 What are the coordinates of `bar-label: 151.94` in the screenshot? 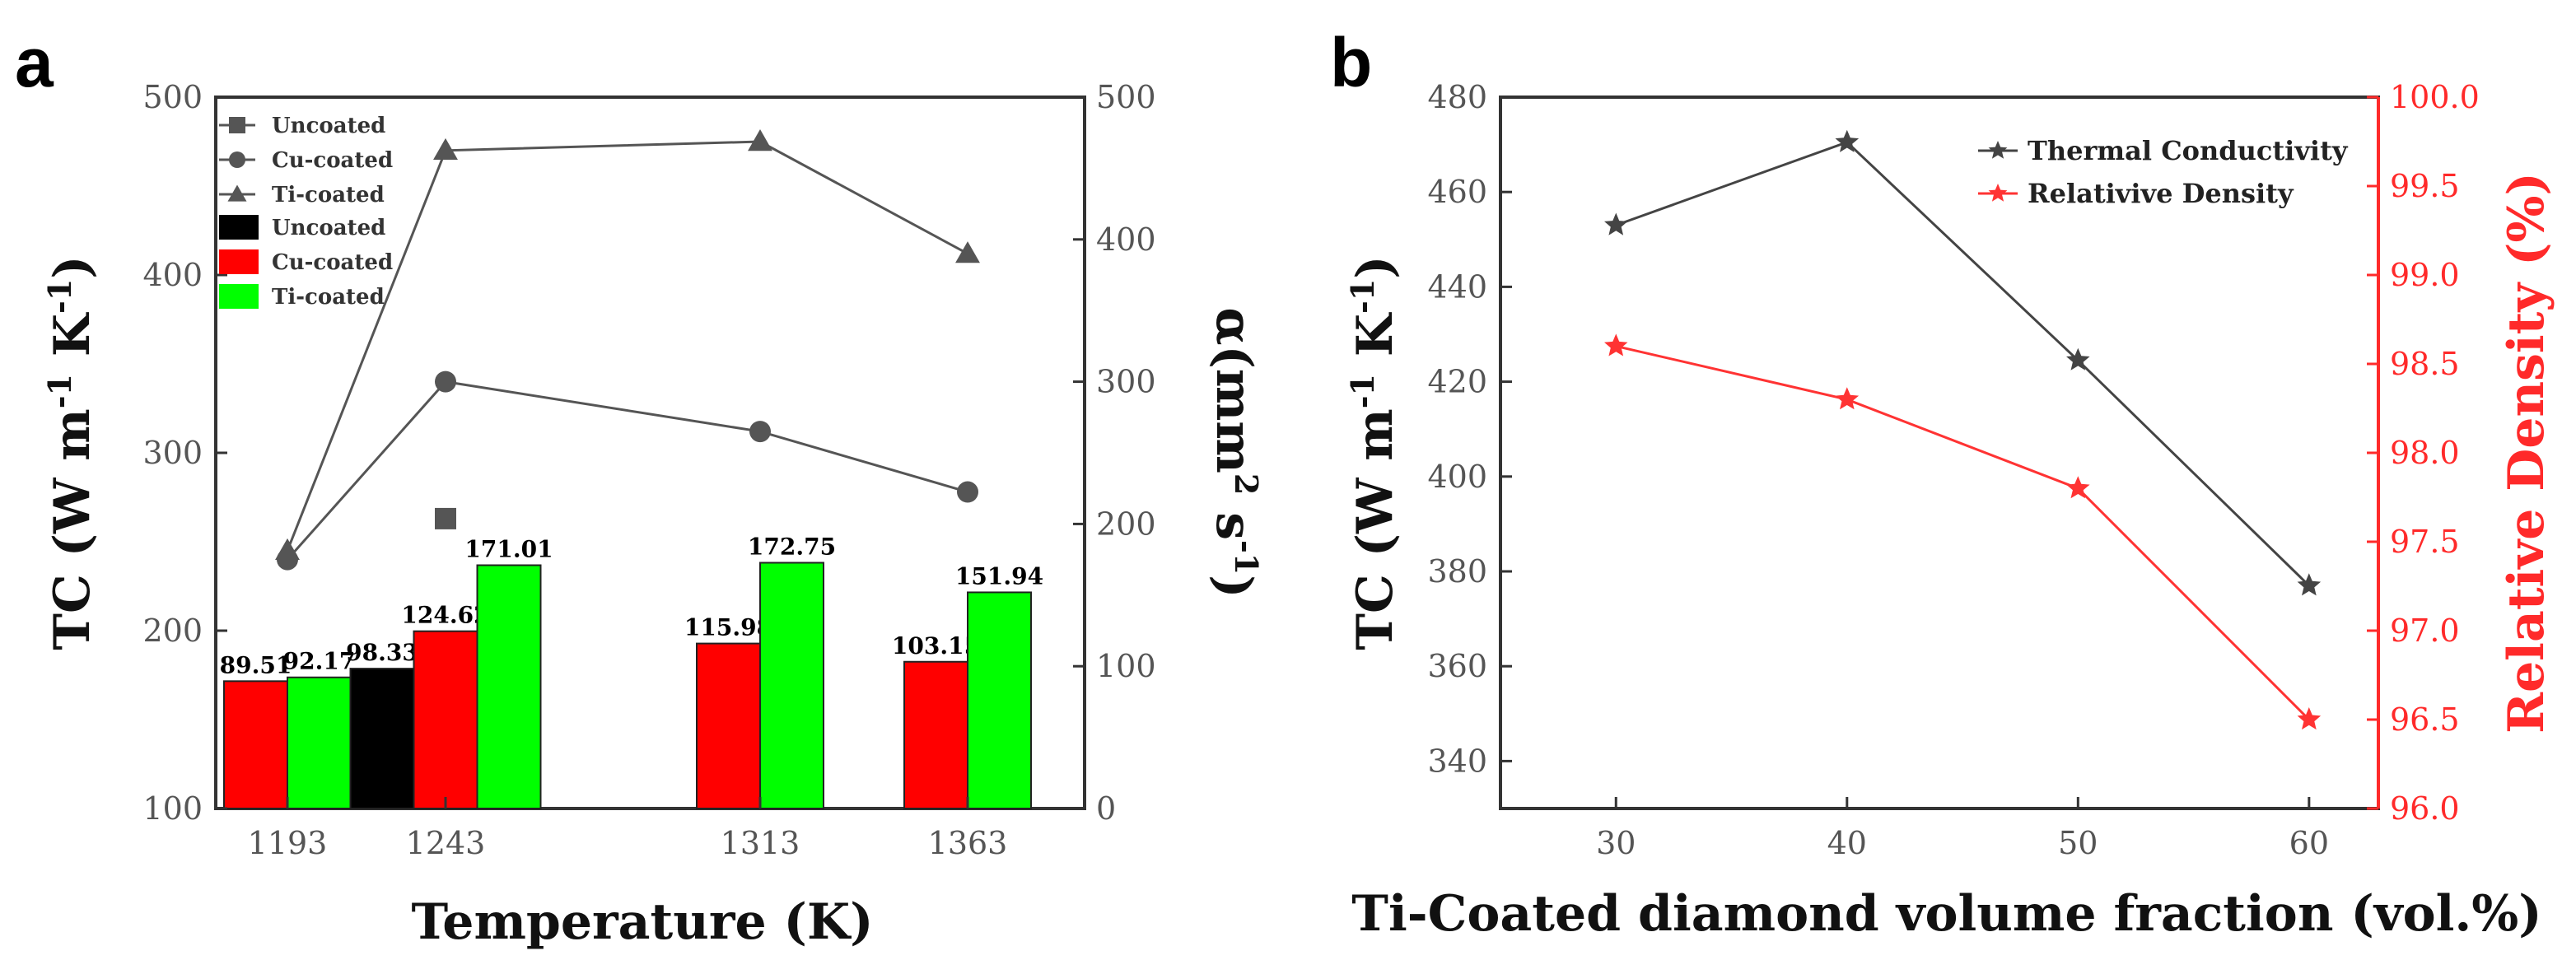 It's located at (999, 576).